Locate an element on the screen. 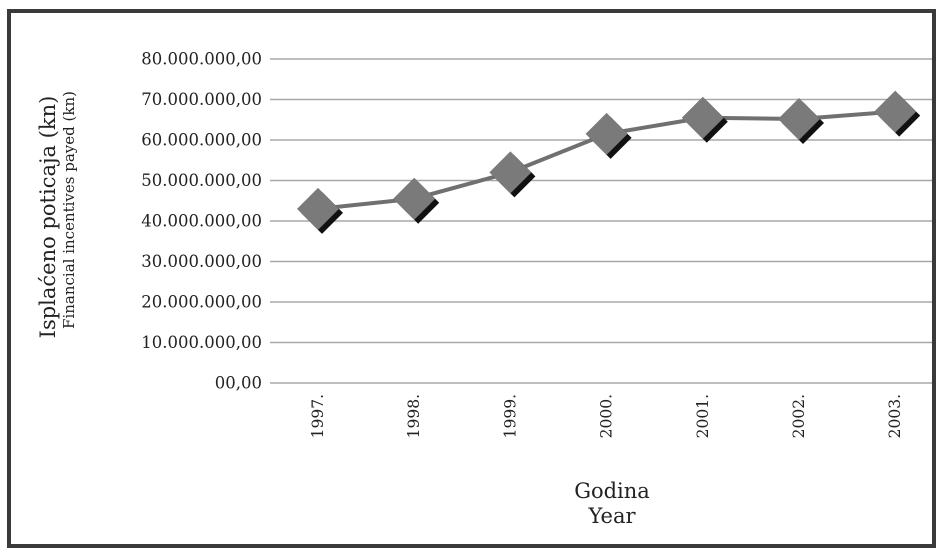 The width and height of the screenshot is (947, 555). x-tick-label: 2000. is located at coordinates (607, 416).